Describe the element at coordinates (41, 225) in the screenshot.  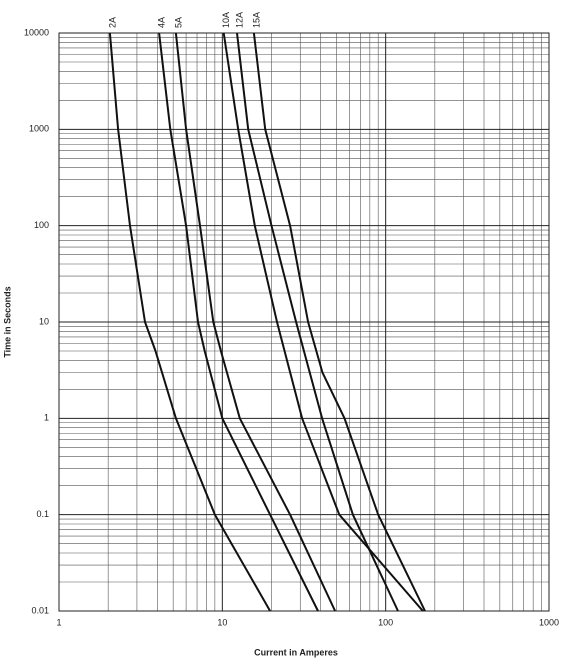
I see `y-tick-label: 100` at that location.